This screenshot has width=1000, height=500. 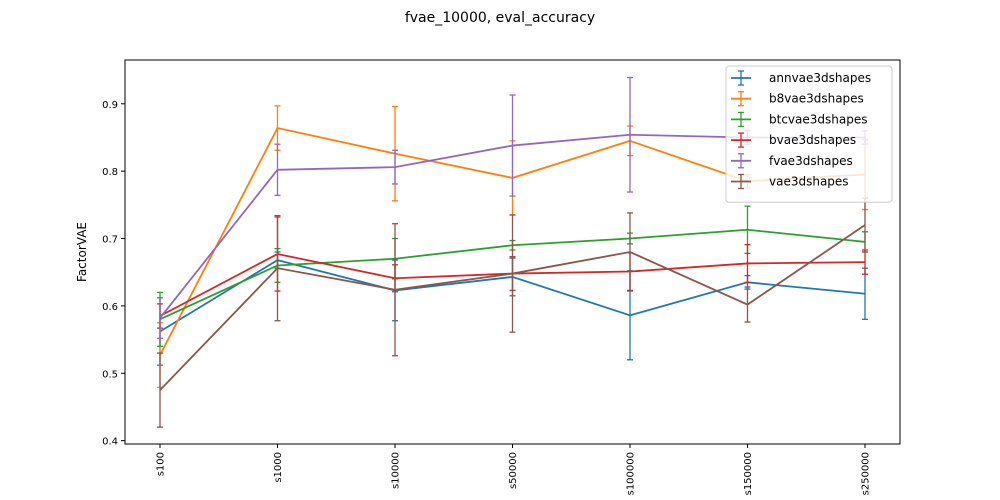 I want to click on legend-item: vae3dshapes, so click(x=790, y=181).